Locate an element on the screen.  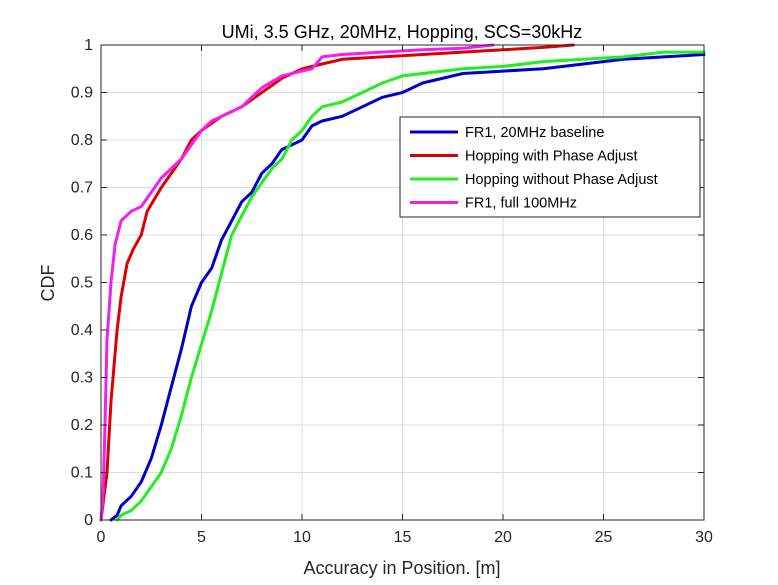
legend-label: Hopping with Phase Adjust is located at coordinates (551, 157).